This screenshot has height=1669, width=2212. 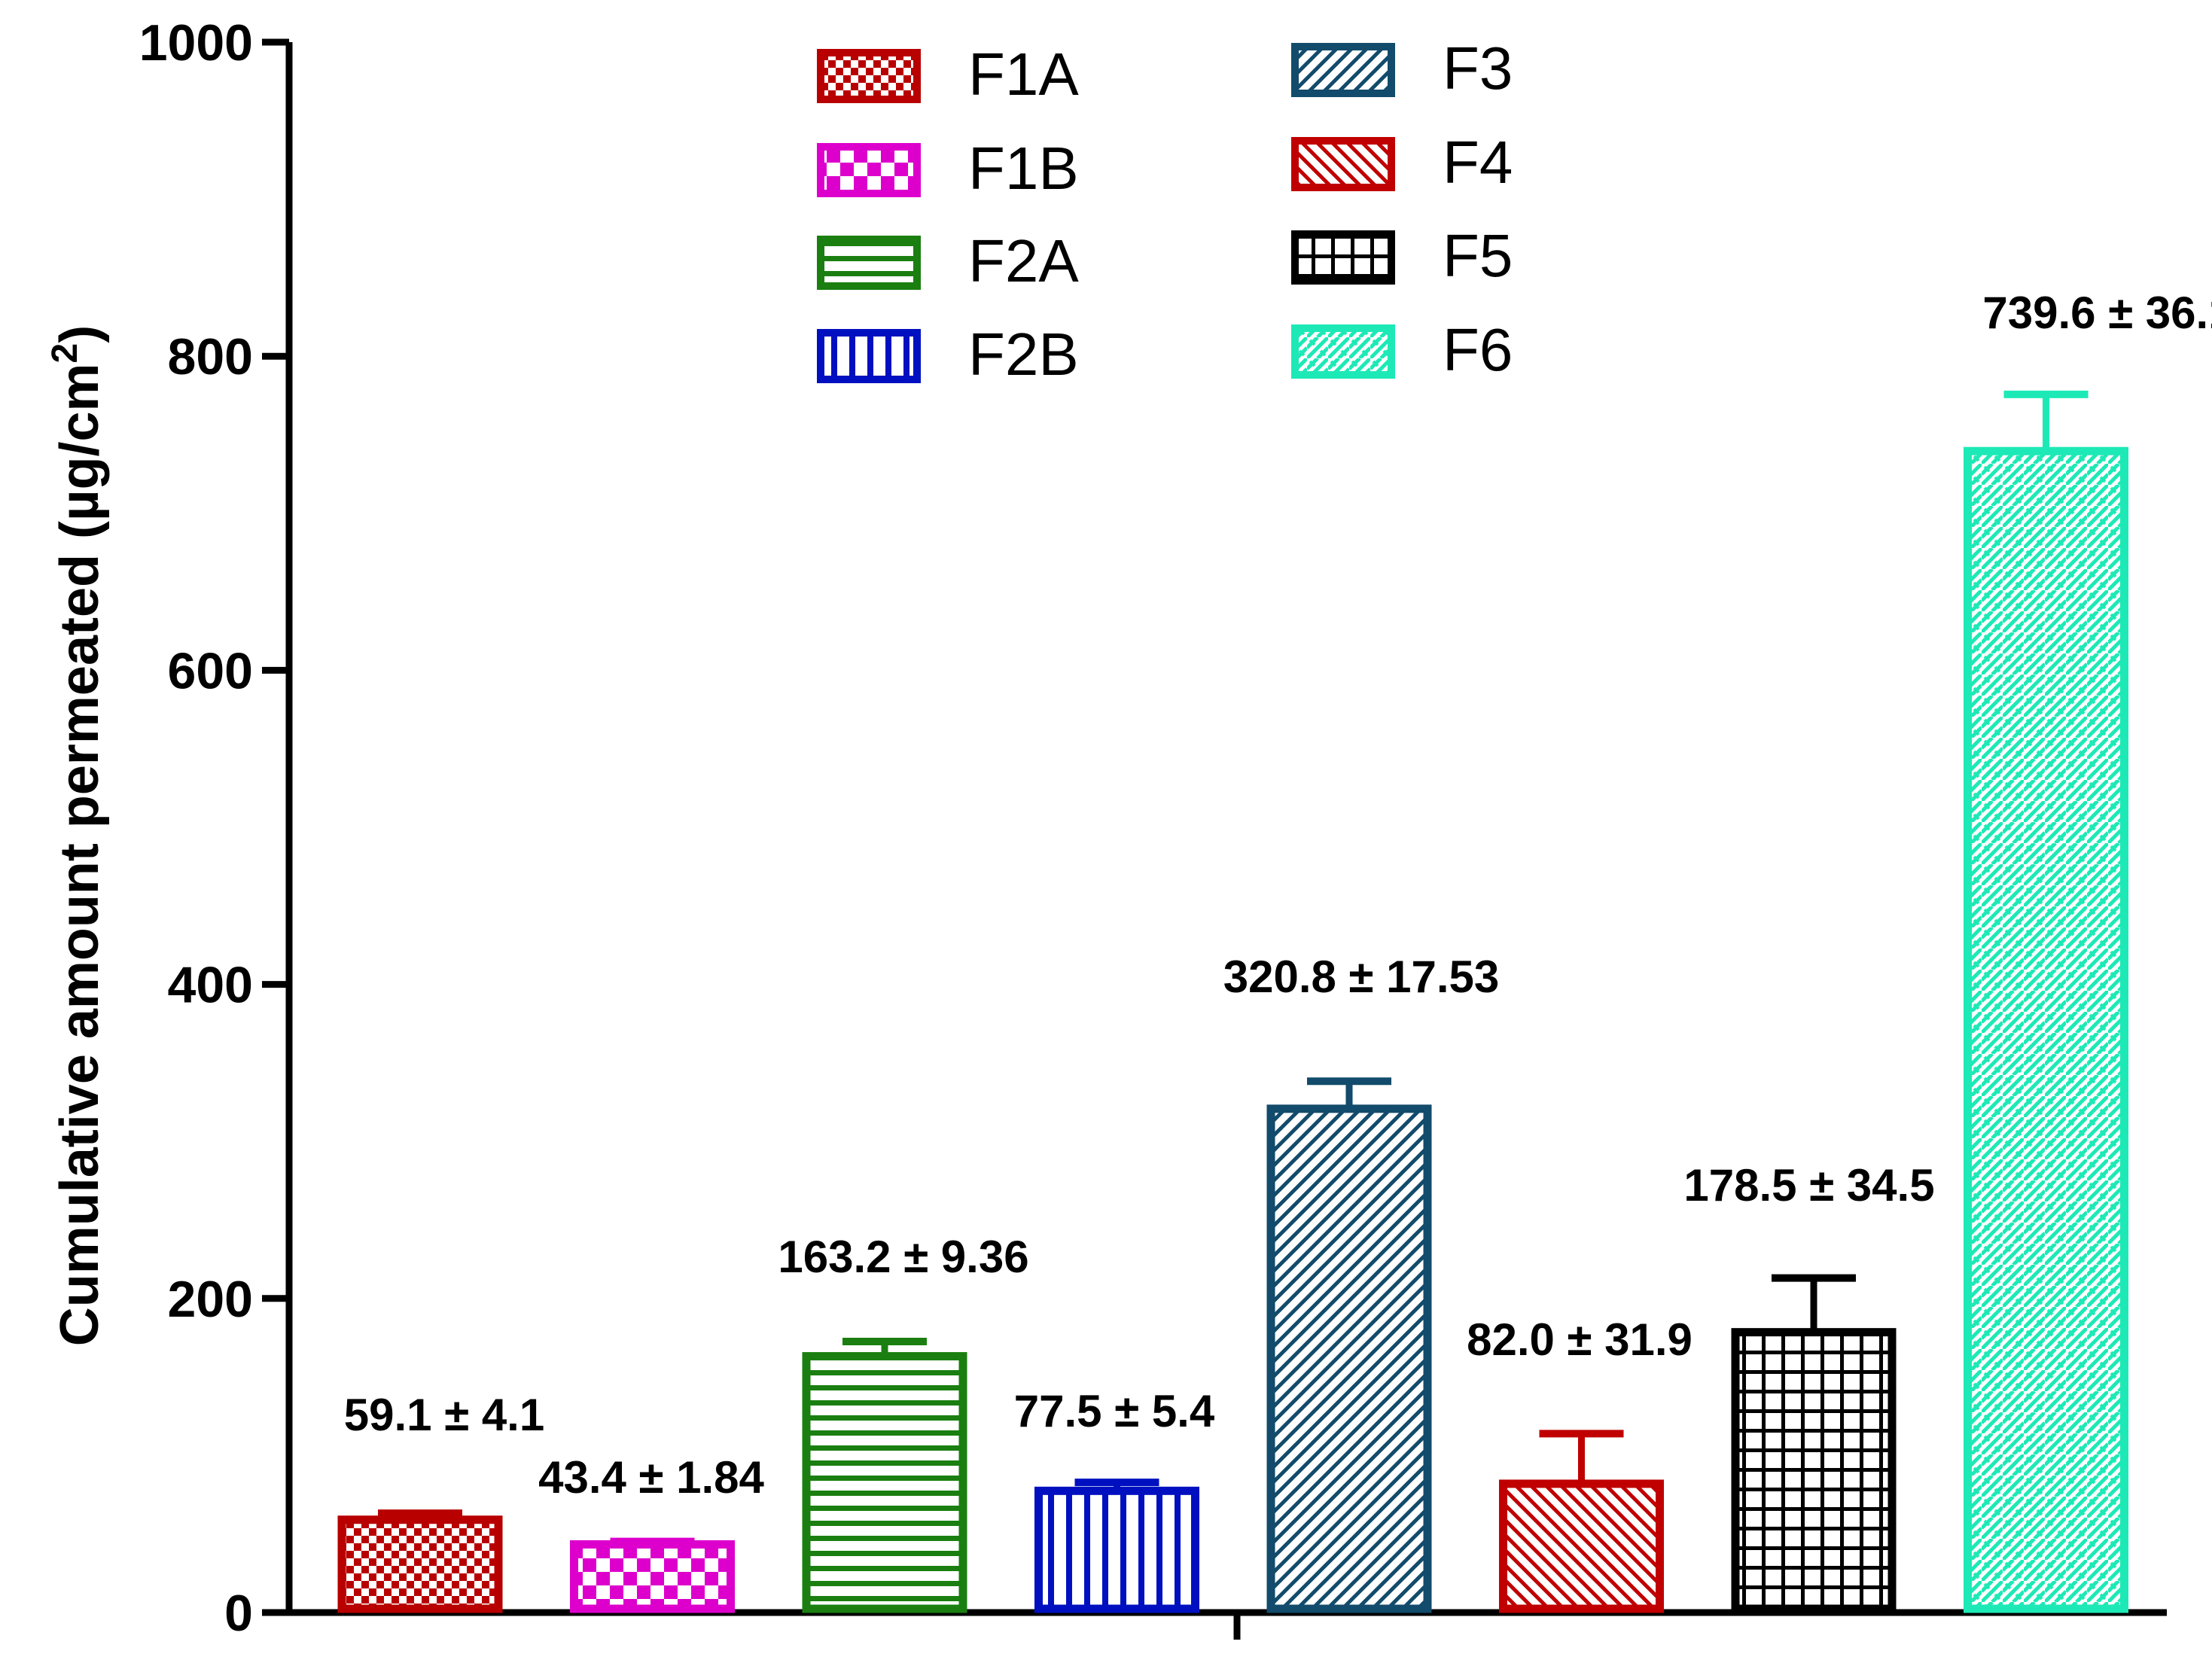 I want to click on y-tick-label-200: 200, so click(x=210, y=1299).